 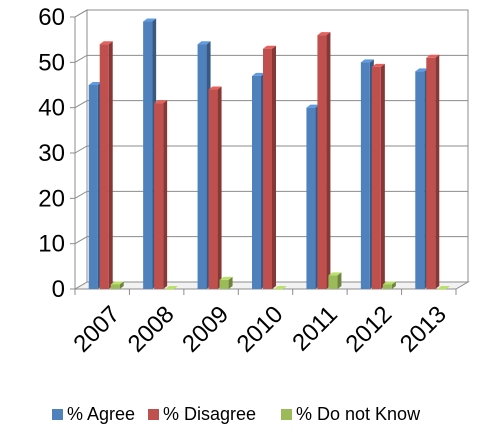 I want to click on y-tick-label: 40, so click(x=51, y=108).